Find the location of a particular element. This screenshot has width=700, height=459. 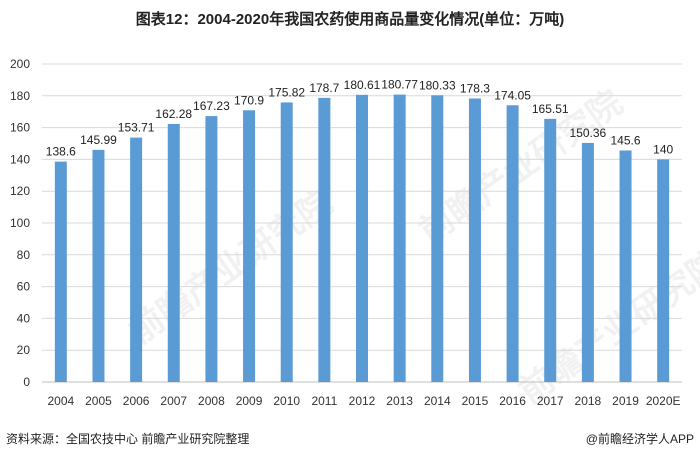

x-tick-label: 2017 is located at coordinates (550, 401).